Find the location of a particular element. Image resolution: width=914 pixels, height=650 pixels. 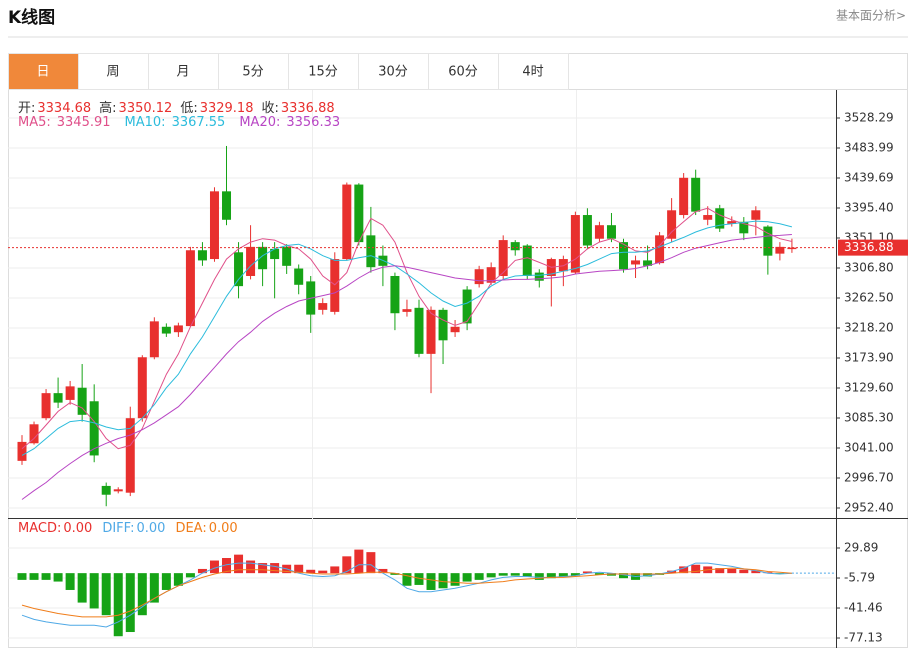

macd-line is located at coordinates (406, 592).